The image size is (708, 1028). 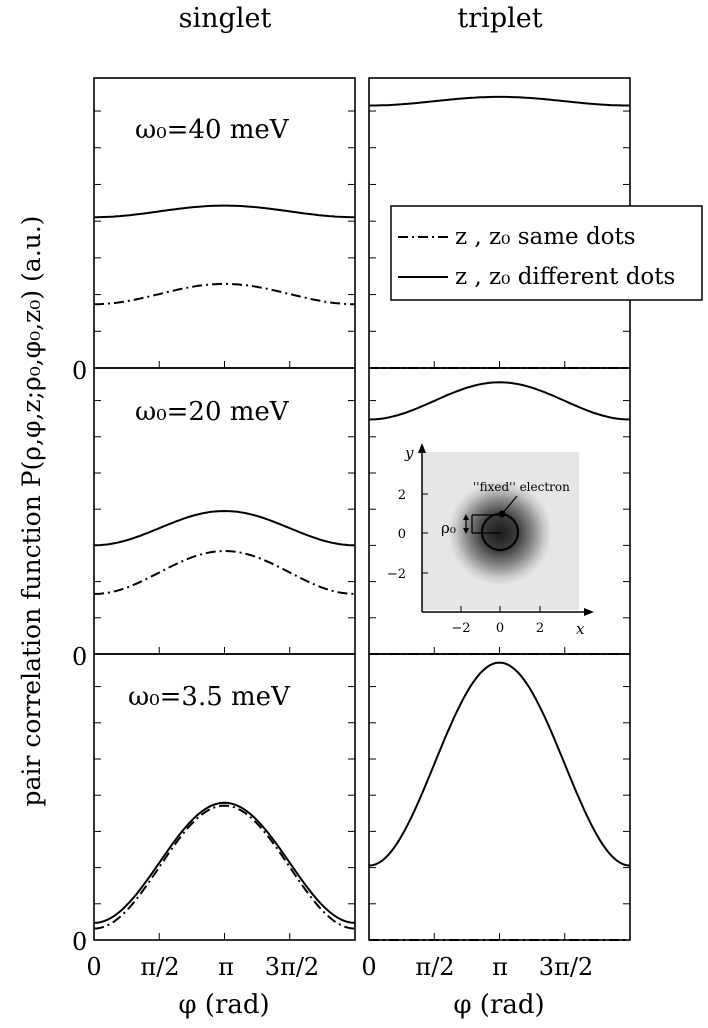 What do you see at coordinates (368, 967) in the screenshot?
I see `xtick-label-triplet-0: 0` at bounding box center [368, 967].